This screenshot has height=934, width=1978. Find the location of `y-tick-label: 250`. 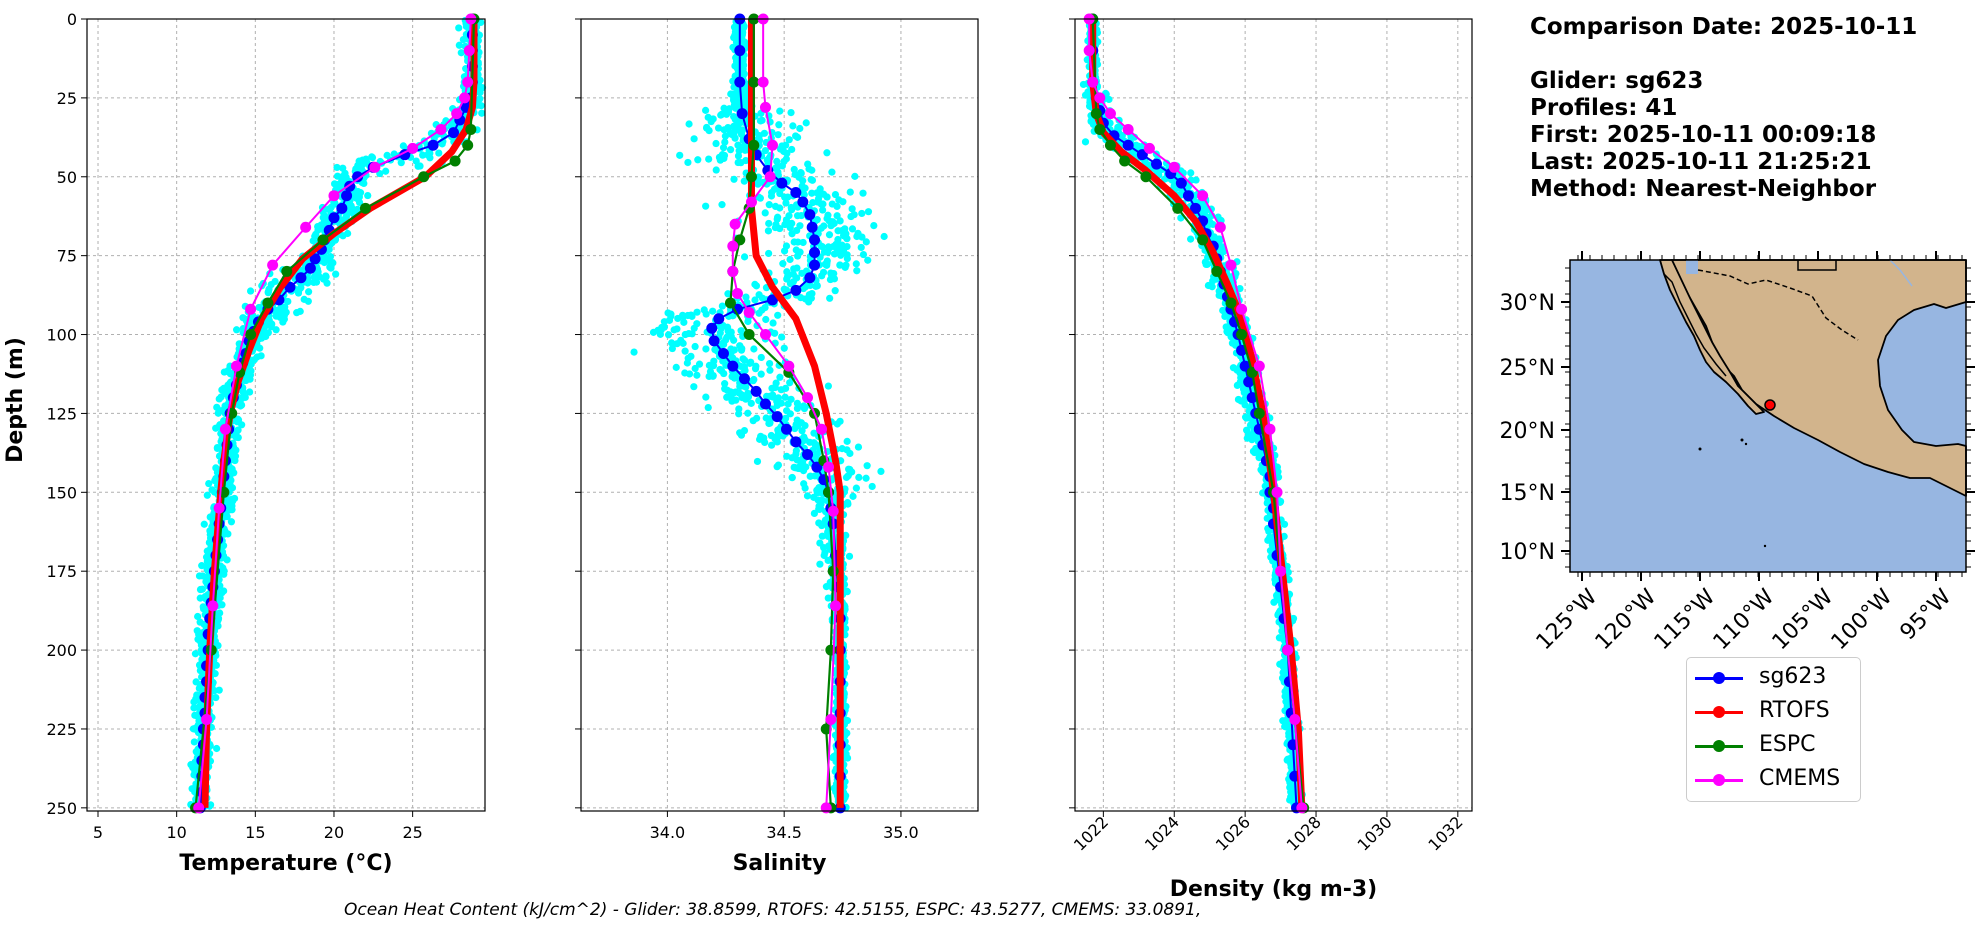

y-tick-label: 250 is located at coordinates (61, 808).